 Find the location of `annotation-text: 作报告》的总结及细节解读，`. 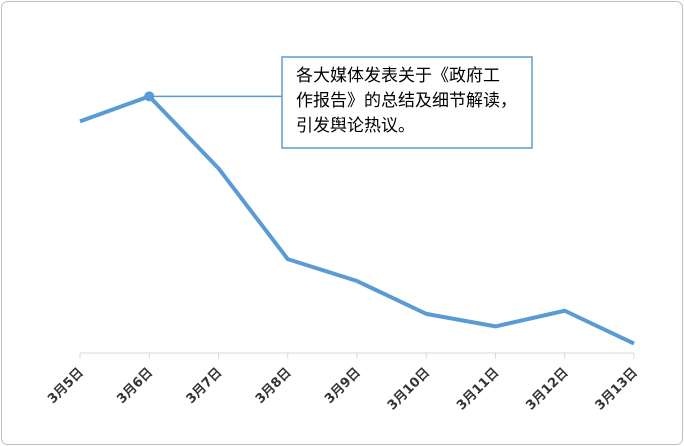

annotation-text: 作报告》的总结及细节解读， is located at coordinates (406, 101).